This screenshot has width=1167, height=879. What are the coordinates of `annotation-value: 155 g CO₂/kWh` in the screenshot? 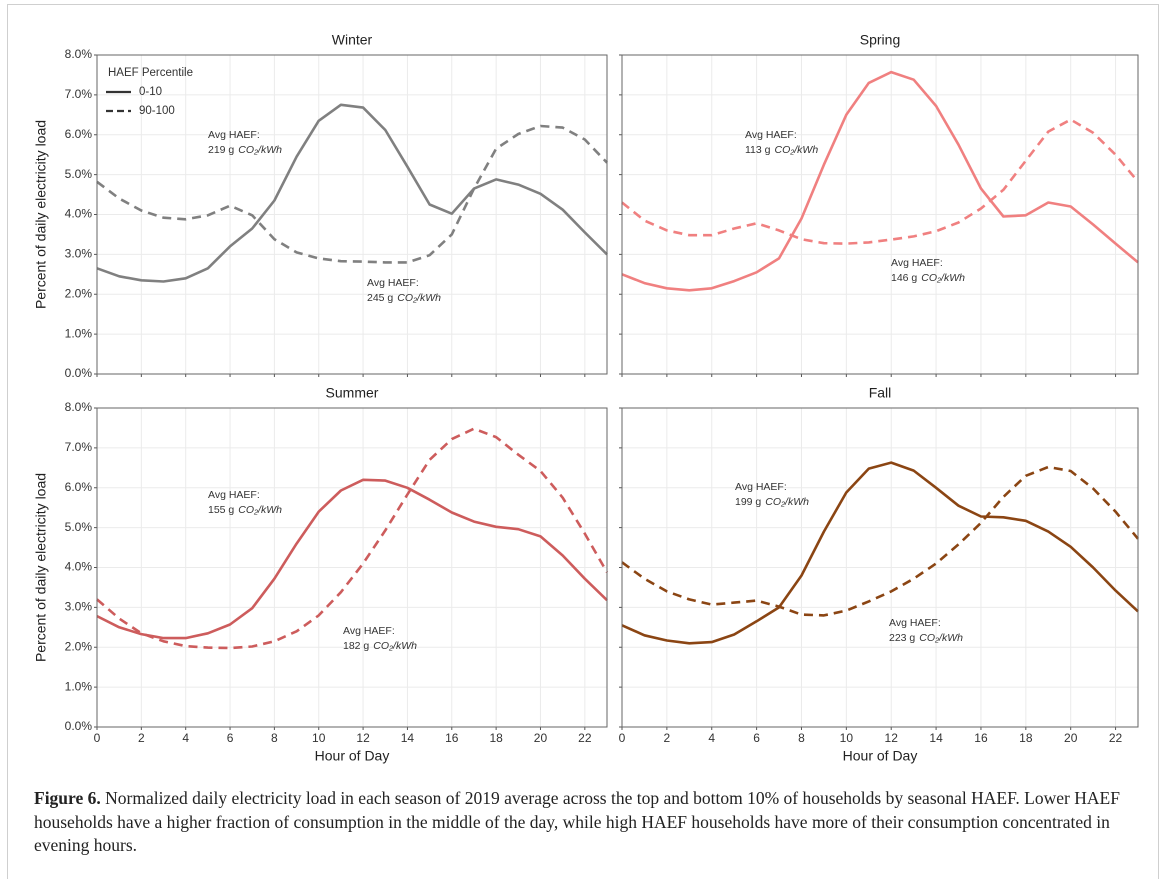 It's located at (245, 510).